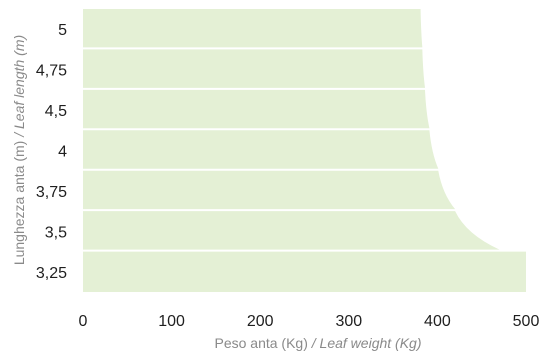 Image resolution: width=542 pixels, height=352 pixels. I want to click on y-axis-title-en: / Leaf length (m), so click(19, 86).